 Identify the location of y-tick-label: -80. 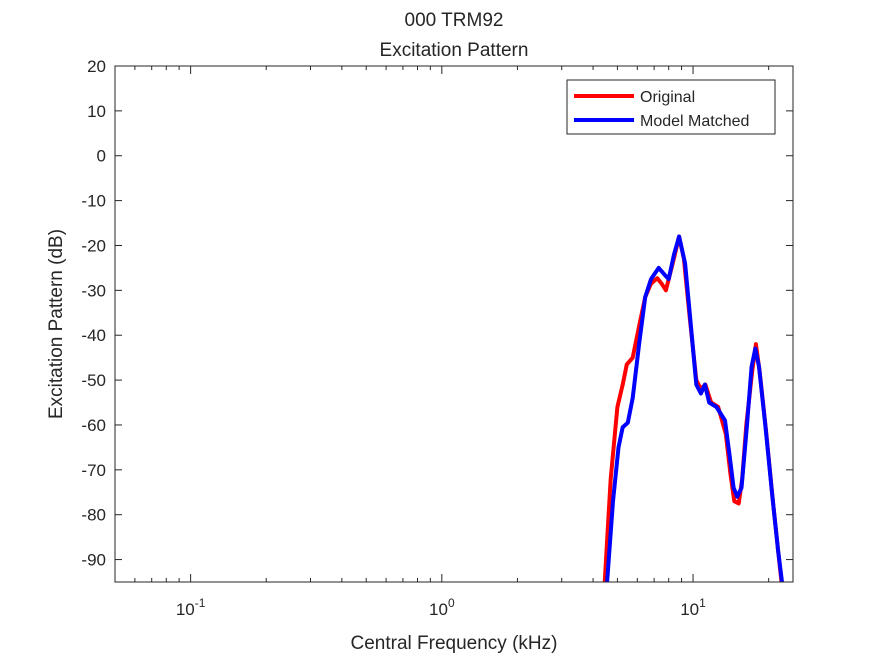
(93, 515).